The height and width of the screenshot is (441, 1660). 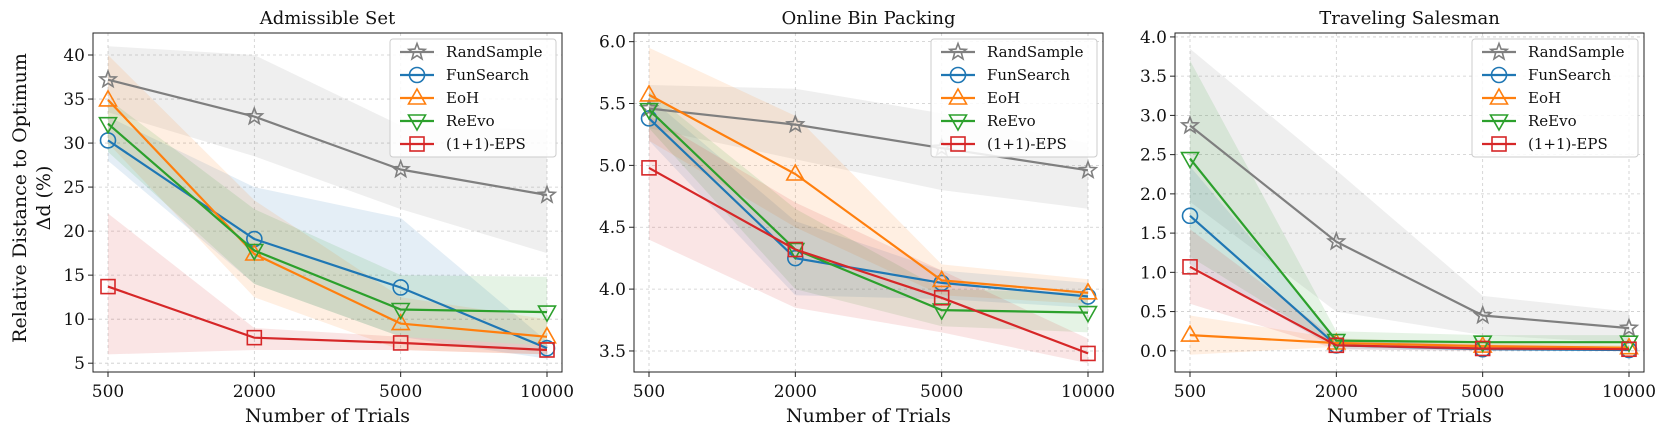 What do you see at coordinates (44, 198) in the screenshot?
I see `y-axis-label-line2: Δd (%)` at bounding box center [44, 198].